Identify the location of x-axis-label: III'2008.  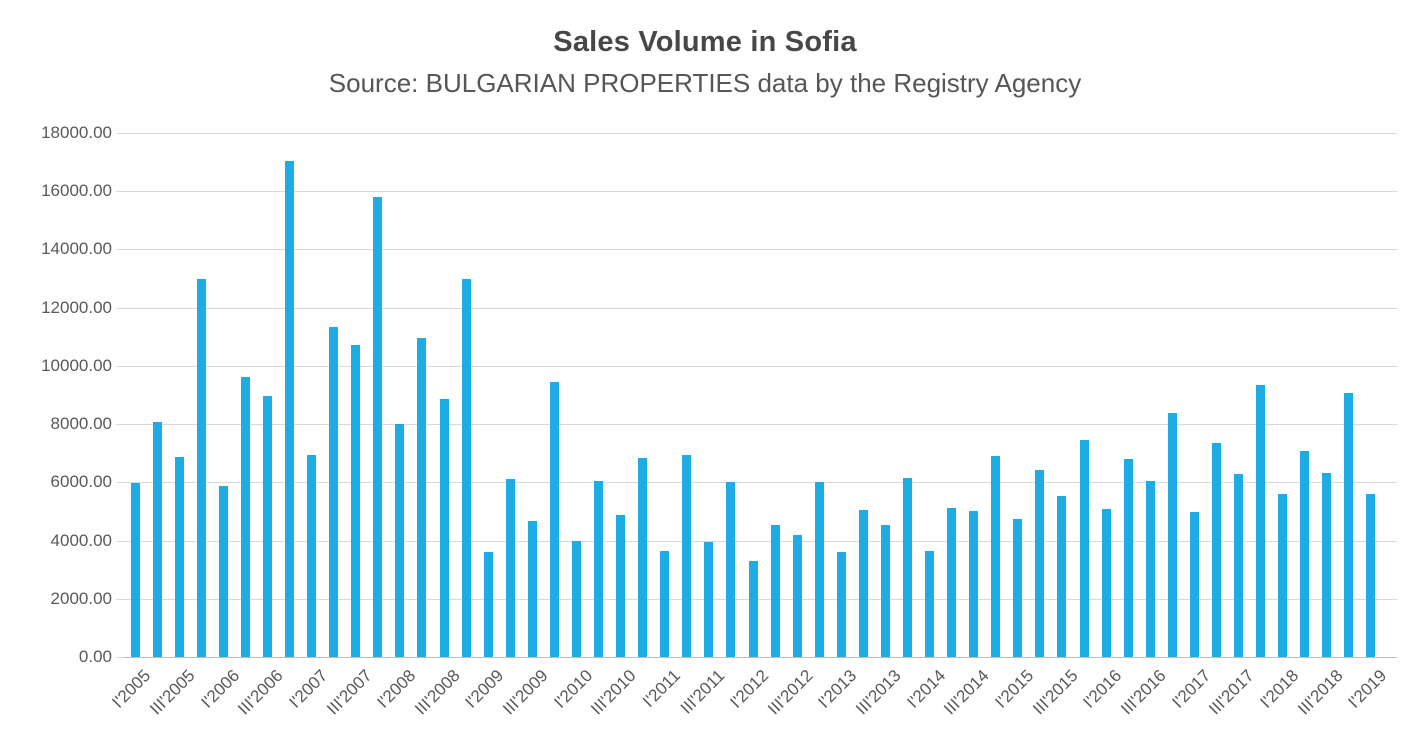
(437, 692).